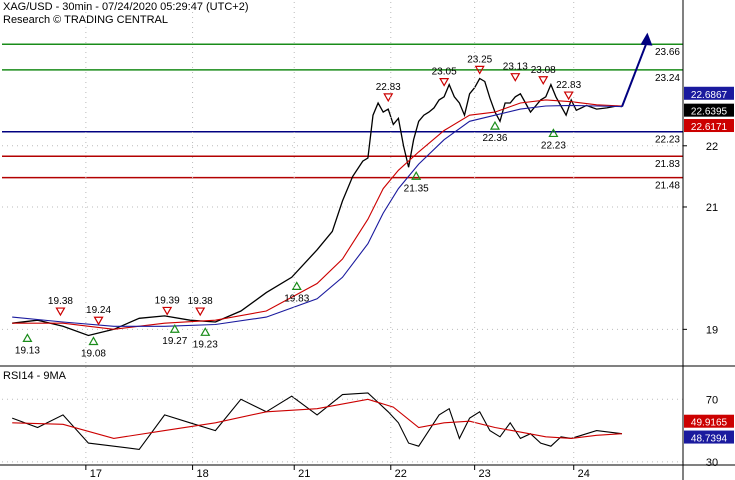 Image resolution: width=735 pixels, height=480 pixels. I want to click on rsi-title: RSI14 - 9MA, so click(35, 376).